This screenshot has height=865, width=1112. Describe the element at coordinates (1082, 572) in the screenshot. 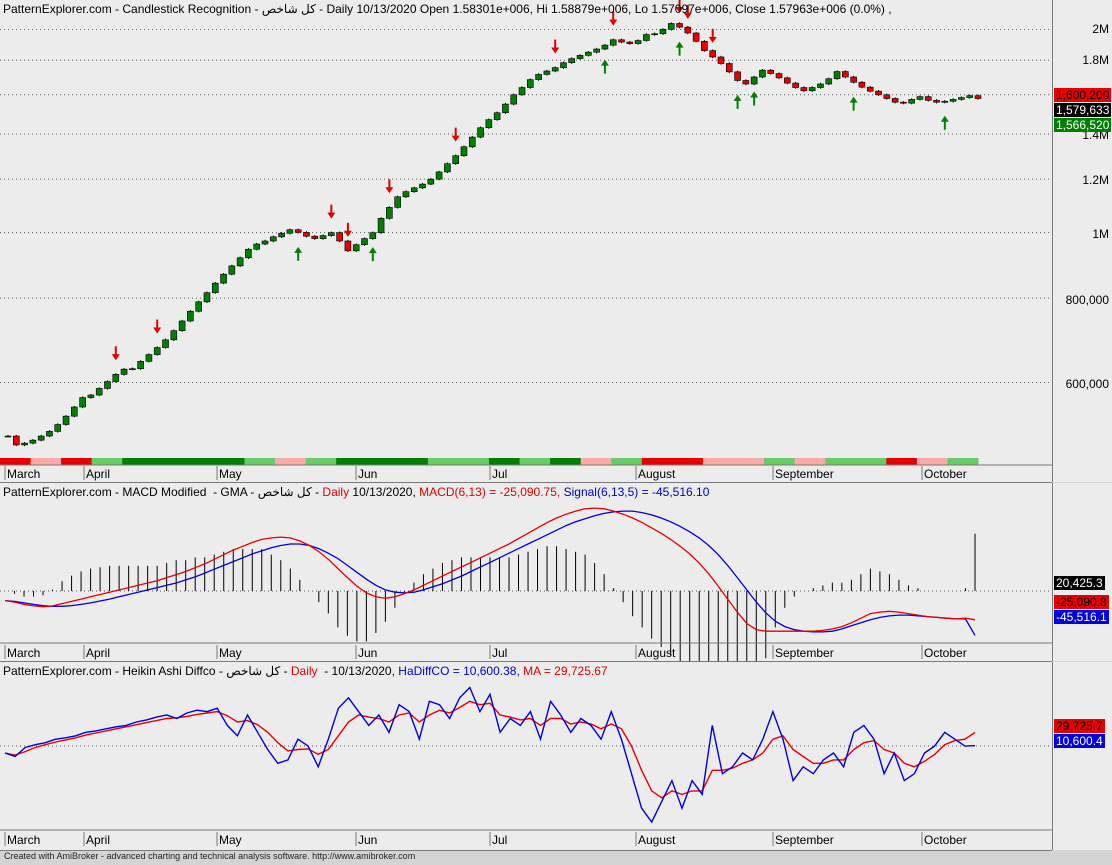

I see `macd-axis: 20,425.3 -25,090.8 -45,516.1` at that location.